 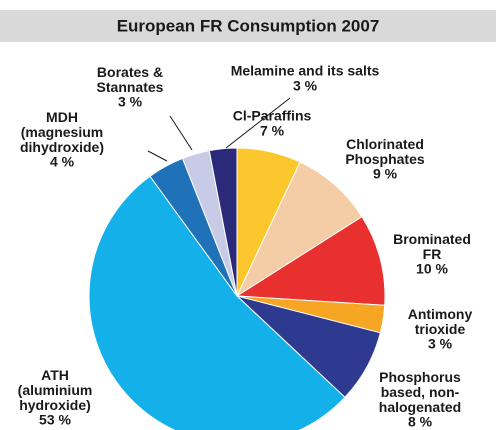 What do you see at coordinates (130, 79) in the screenshot?
I see `slice-label: Borates & Stannates` at bounding box center [130, 79].